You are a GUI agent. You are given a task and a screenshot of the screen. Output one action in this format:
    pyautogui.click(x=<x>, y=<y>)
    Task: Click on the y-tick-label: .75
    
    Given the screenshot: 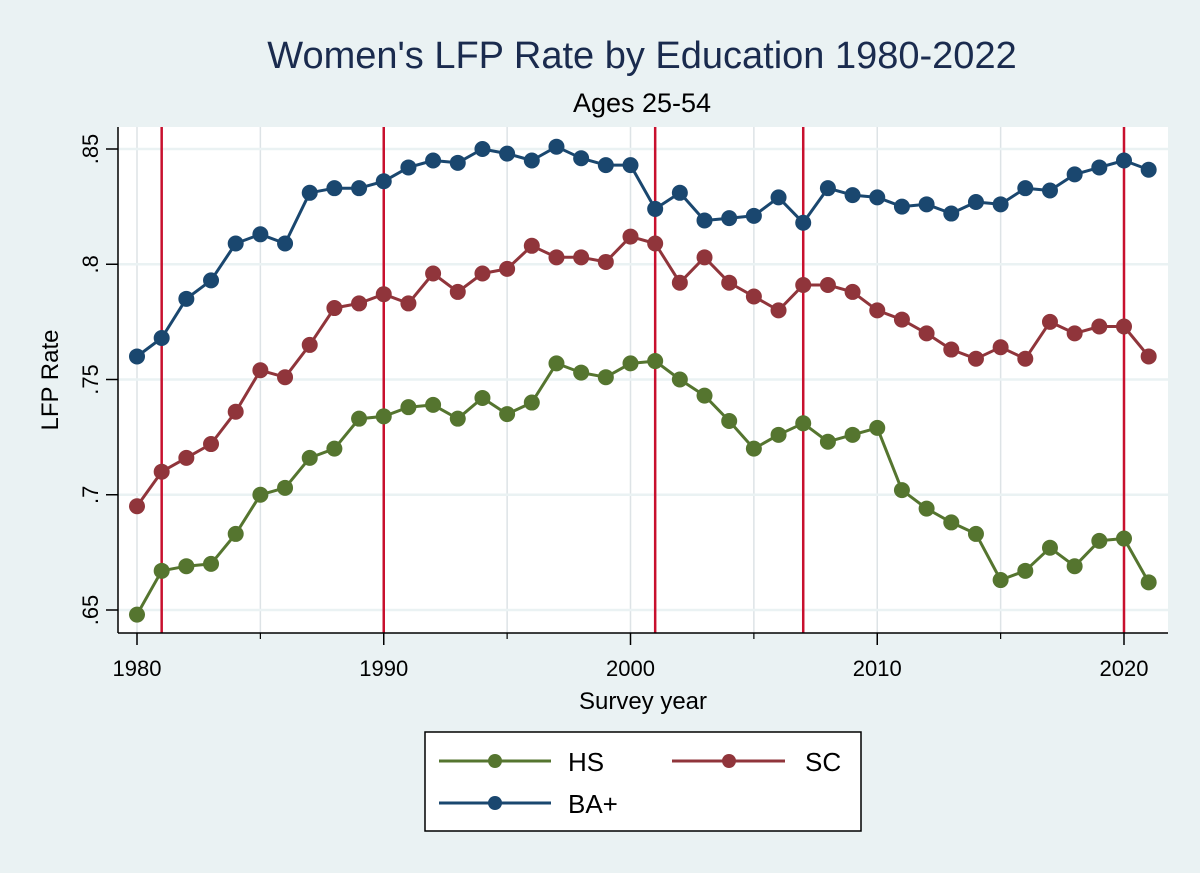 What is the action you would take?
    pyautogui.click(x=90, y=379)
    